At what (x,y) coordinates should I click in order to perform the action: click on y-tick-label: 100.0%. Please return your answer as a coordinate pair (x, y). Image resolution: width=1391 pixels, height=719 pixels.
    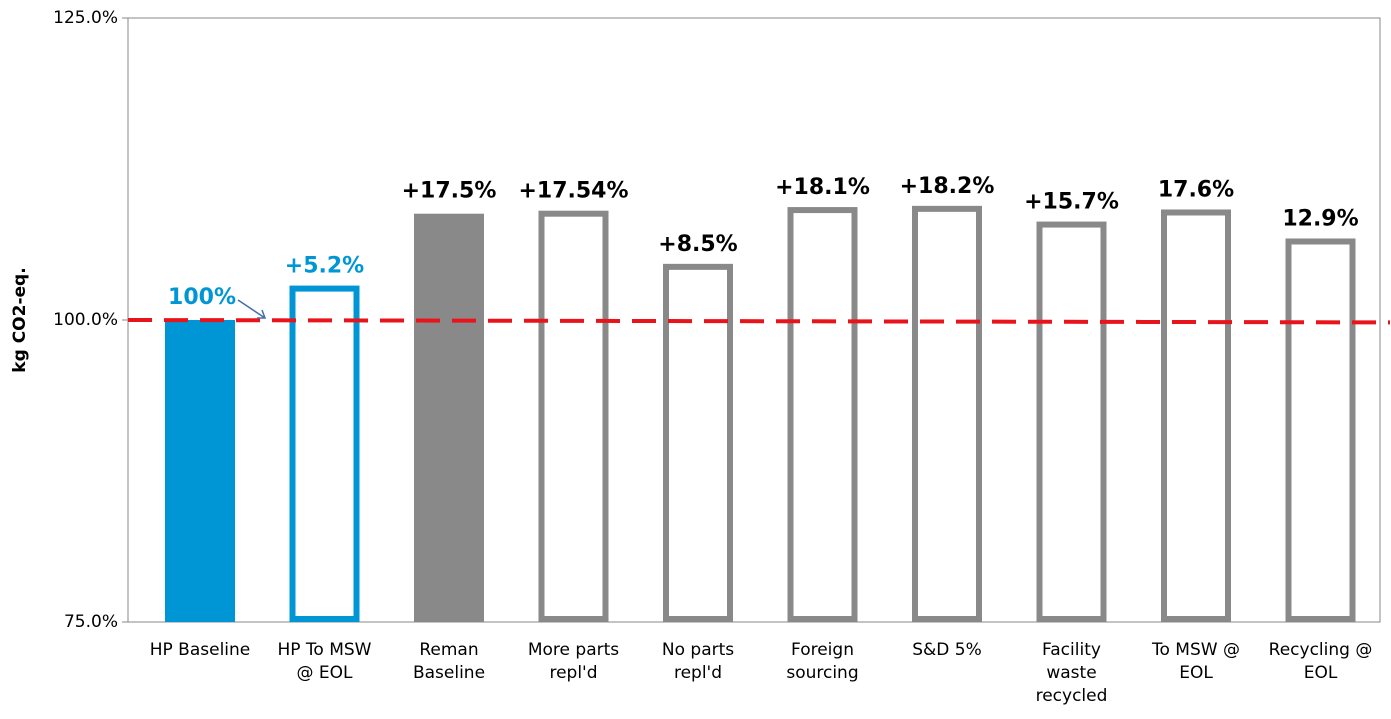
    Looking at the image, I should click on (85, 320).